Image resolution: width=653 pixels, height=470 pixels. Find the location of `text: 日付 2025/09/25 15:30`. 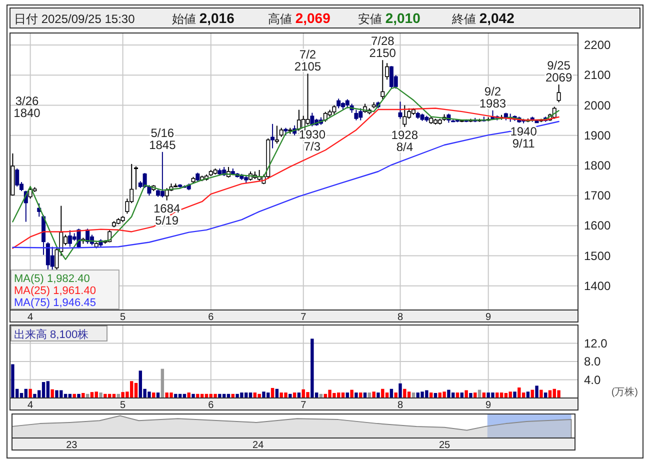

text: 日付 2025/09/25 15:30 is located at coordinates (75, 19).